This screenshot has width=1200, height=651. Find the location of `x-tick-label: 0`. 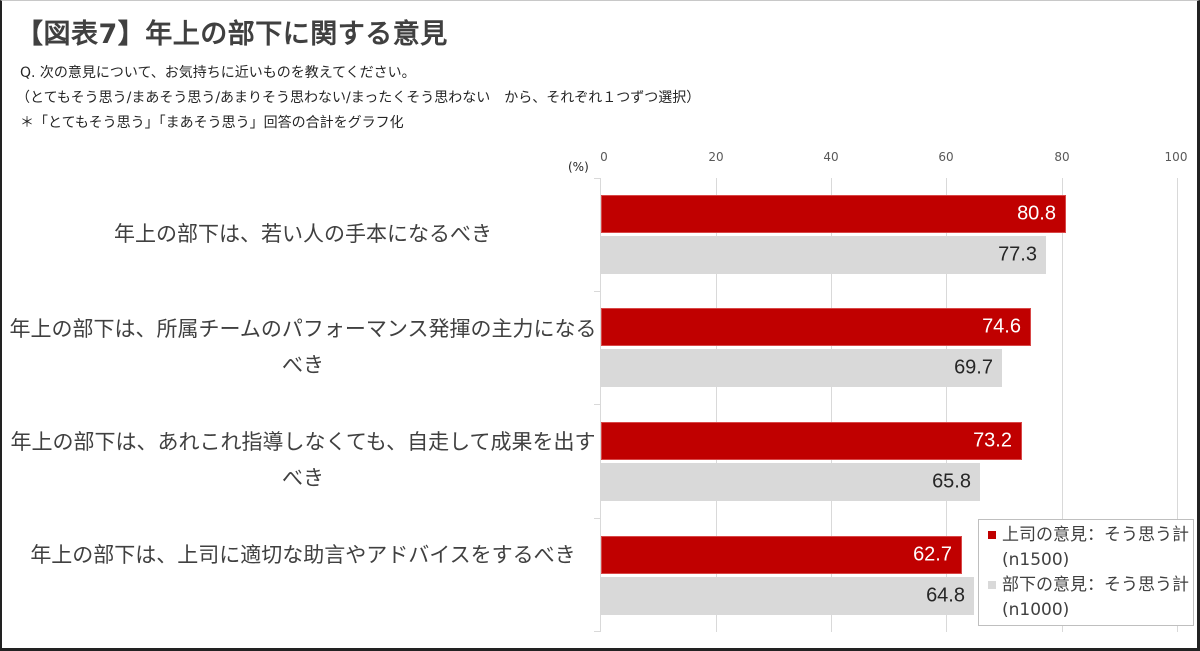

x-tick-label: 0 is located at coordinates (604, 157).